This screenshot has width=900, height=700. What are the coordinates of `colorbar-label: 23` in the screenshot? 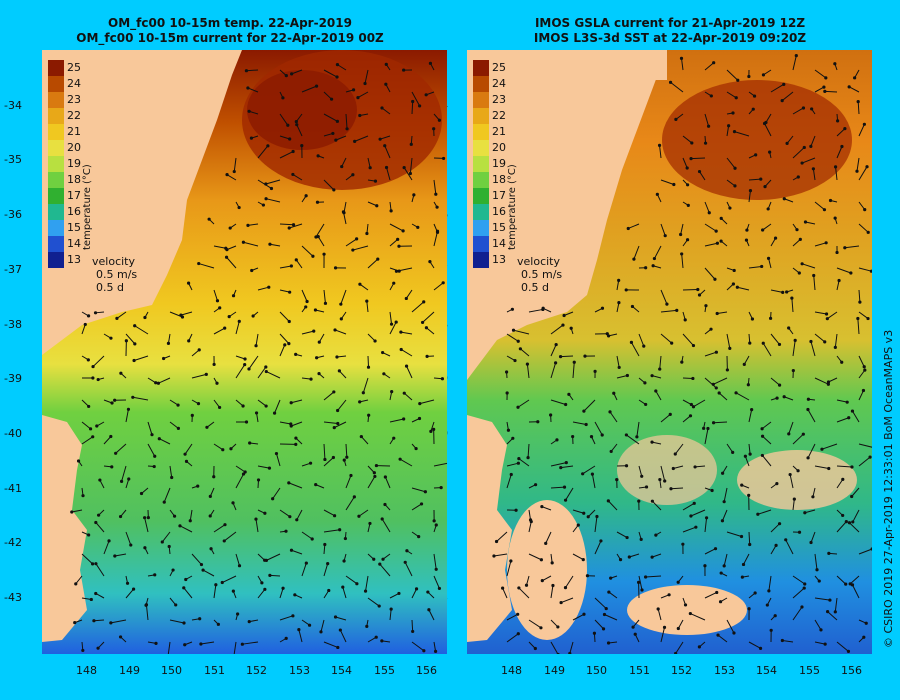 It's located at (499, 99).